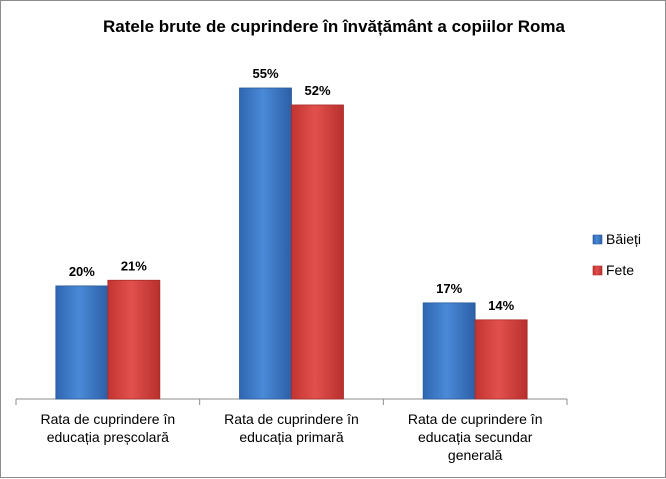 Image resolution: width=666 pixels, height=479 pixels. What do you see at coordinates (501, 305) in the screenshot?
I see `data-label: 14%` at bounding box center [501, 305].